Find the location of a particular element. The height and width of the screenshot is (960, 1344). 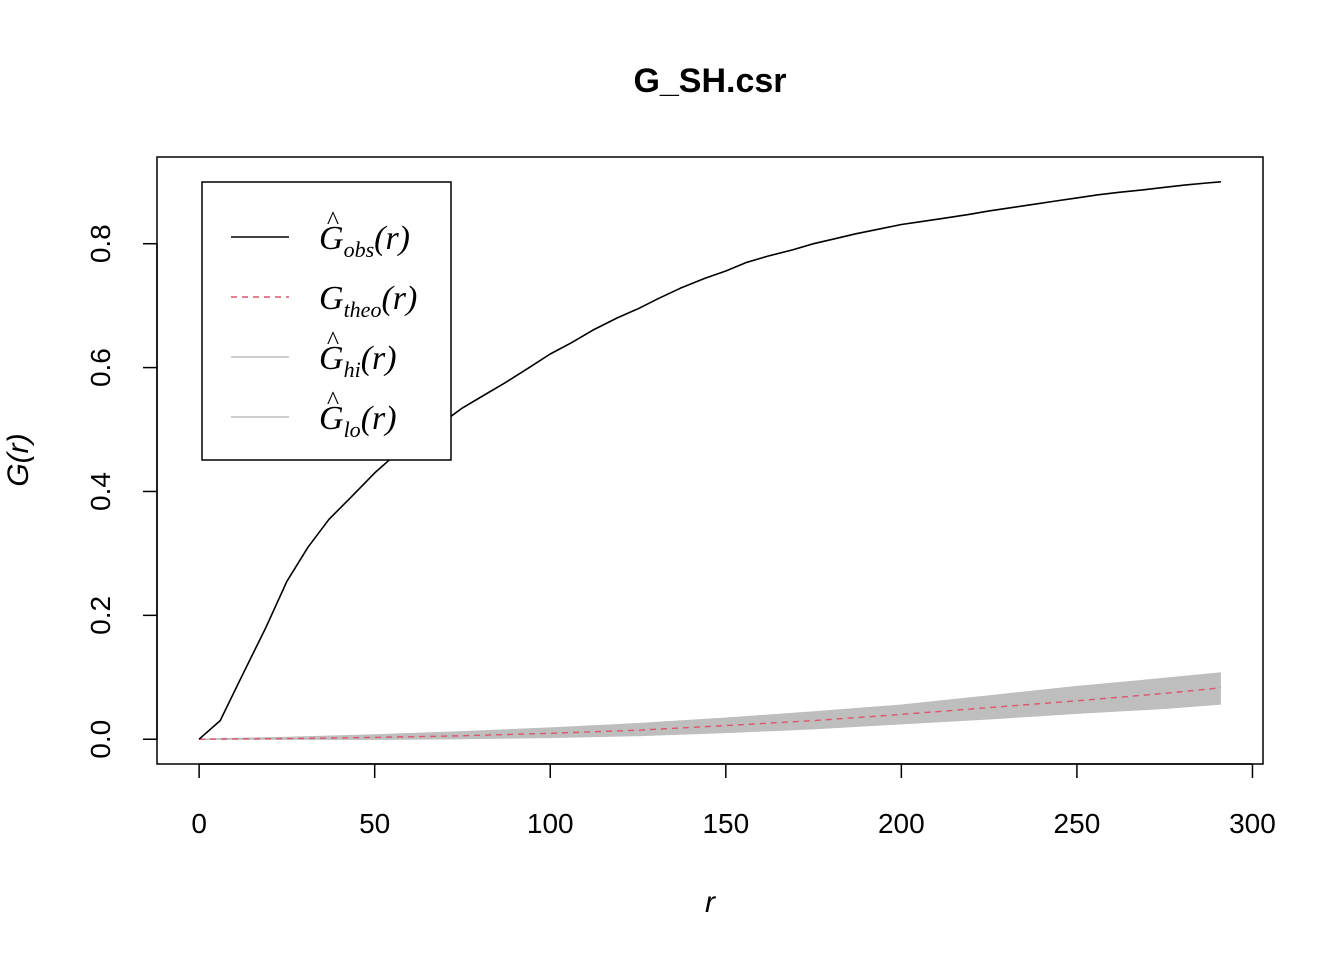

svg-text: G(r) is located at coordinates (18, 459).